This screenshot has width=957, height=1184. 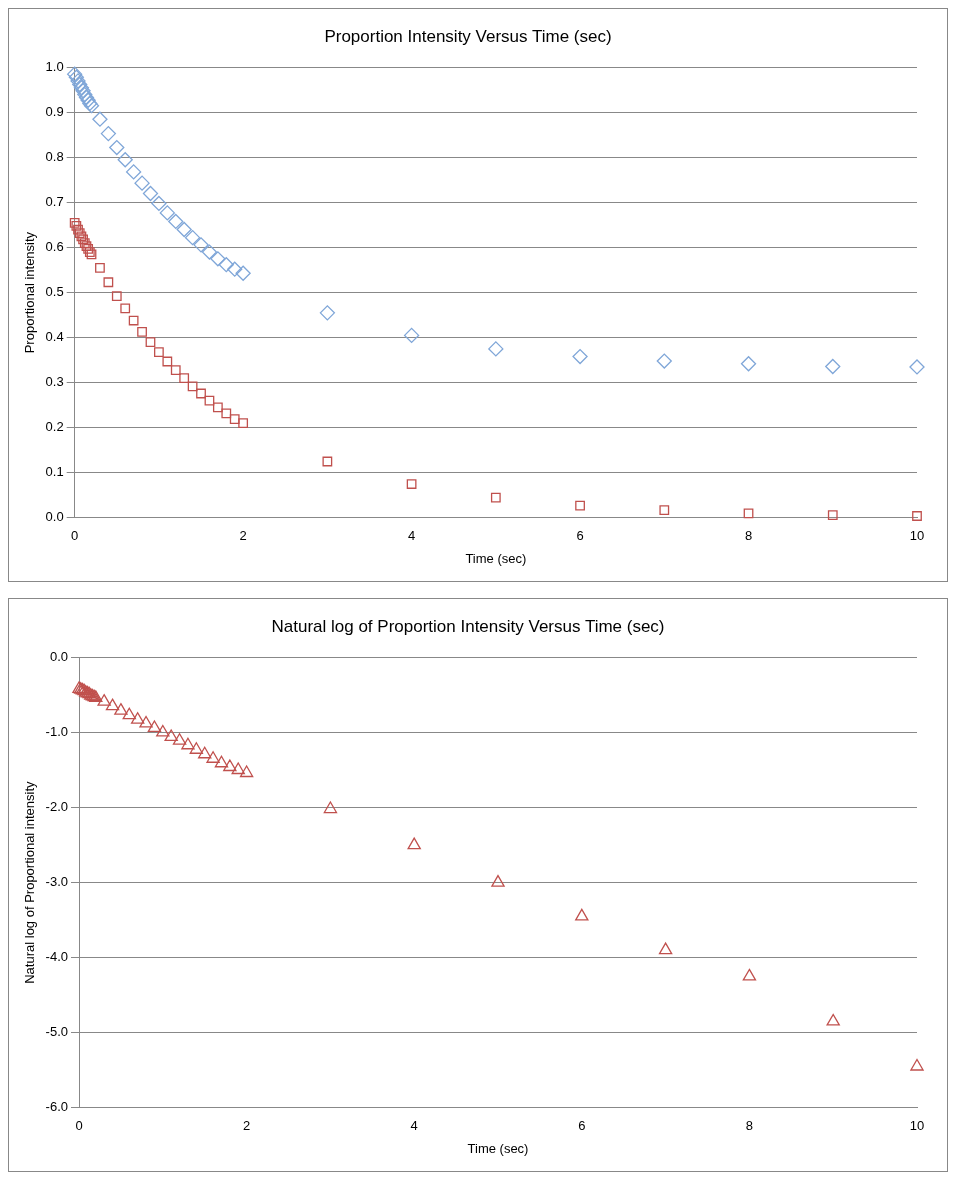 I want to click on y-tick-label: 0.2, so click(x=54, y=427).